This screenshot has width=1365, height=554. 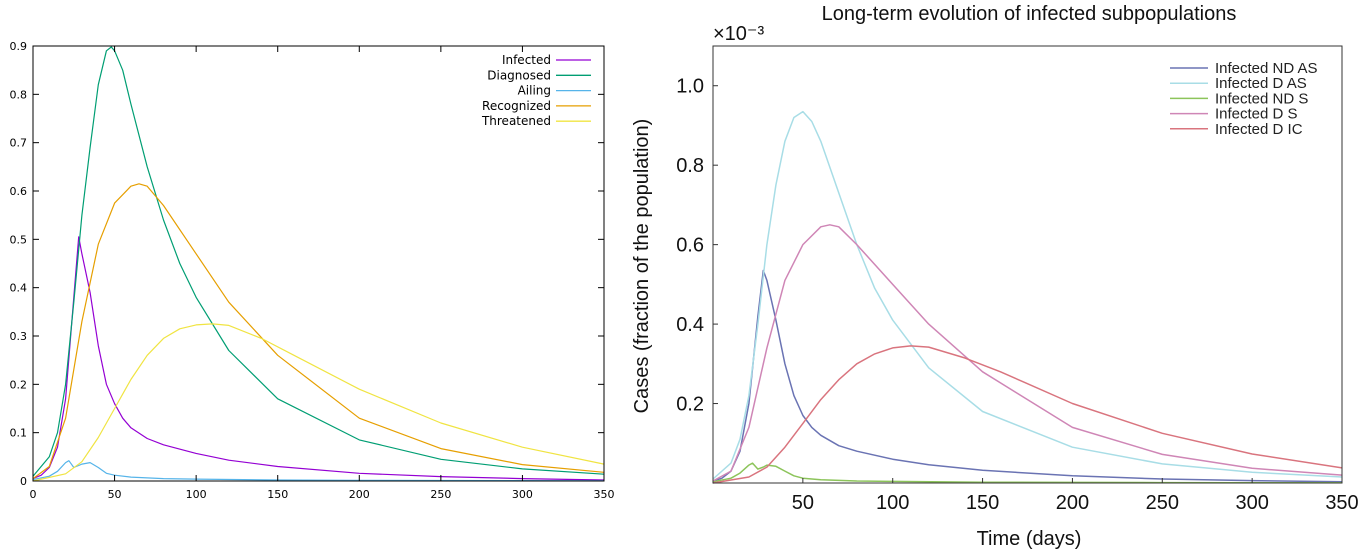 I want to click on left-y-tick-label: 0.4, so click(x=19, y=288).